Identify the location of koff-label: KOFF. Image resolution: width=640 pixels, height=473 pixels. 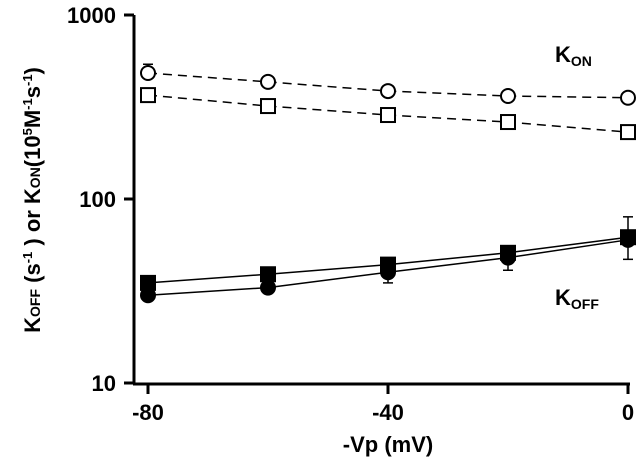
(577, 298).